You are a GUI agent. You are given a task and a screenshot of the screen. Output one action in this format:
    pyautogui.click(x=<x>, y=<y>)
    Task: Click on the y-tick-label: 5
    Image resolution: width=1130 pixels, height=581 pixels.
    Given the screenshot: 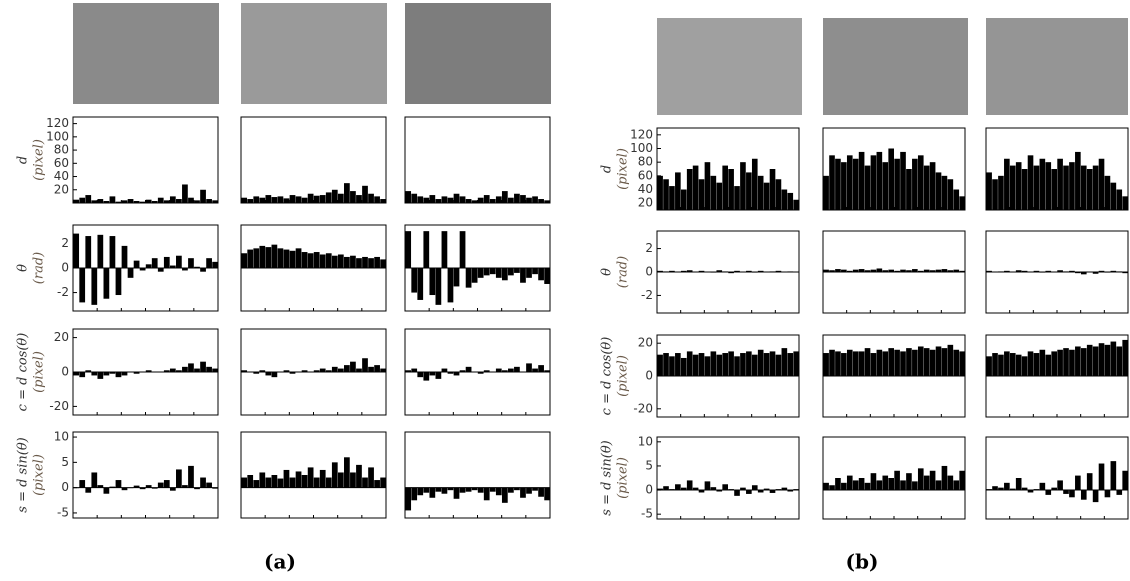 What is the action you would take?
    pyautogui.click(x=649, y=465)
    